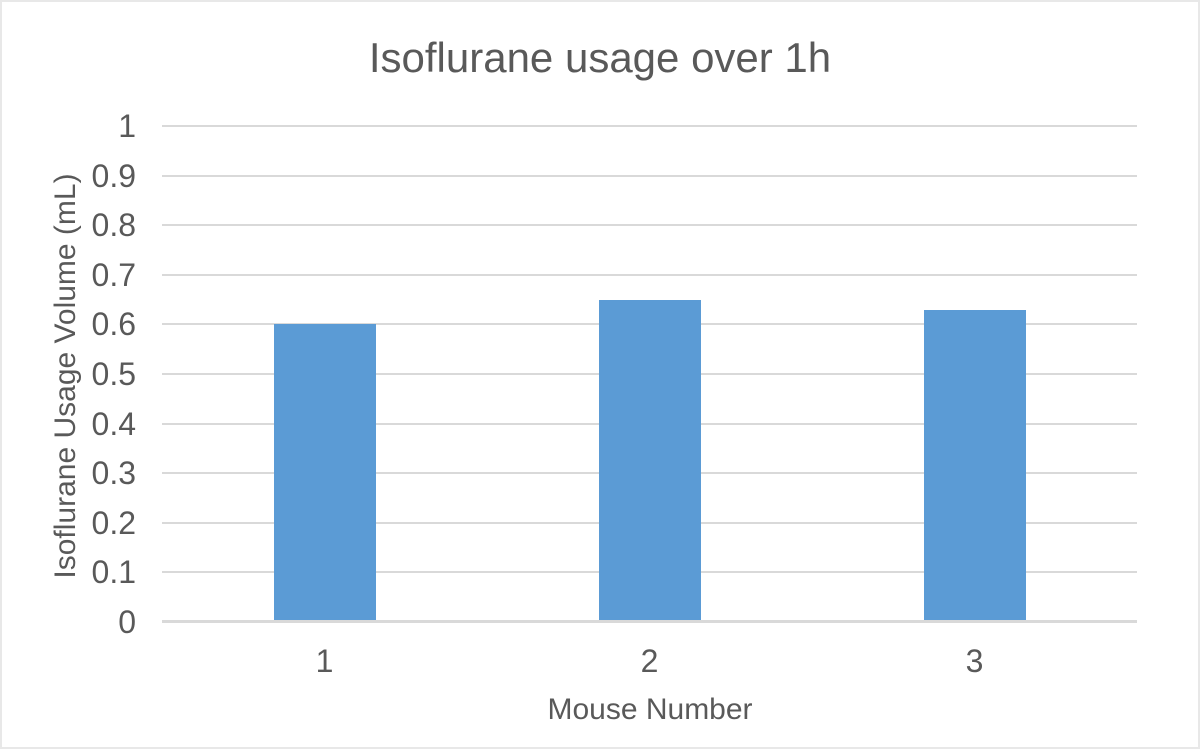 The height and width of the screenshot is (749, 1200). What do you see at coordinates (974, 661) in the screenshot?
I see `x-tick-label-3: 3` at bounding box center [974, 661].